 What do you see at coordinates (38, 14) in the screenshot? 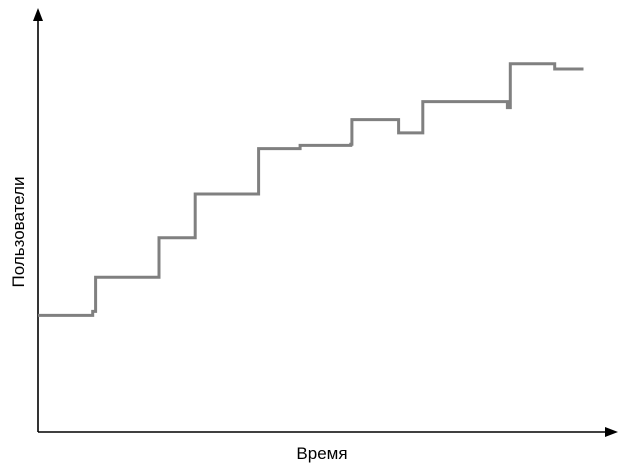
I see `y-axis-arrow` at bounding box center [38, 14].